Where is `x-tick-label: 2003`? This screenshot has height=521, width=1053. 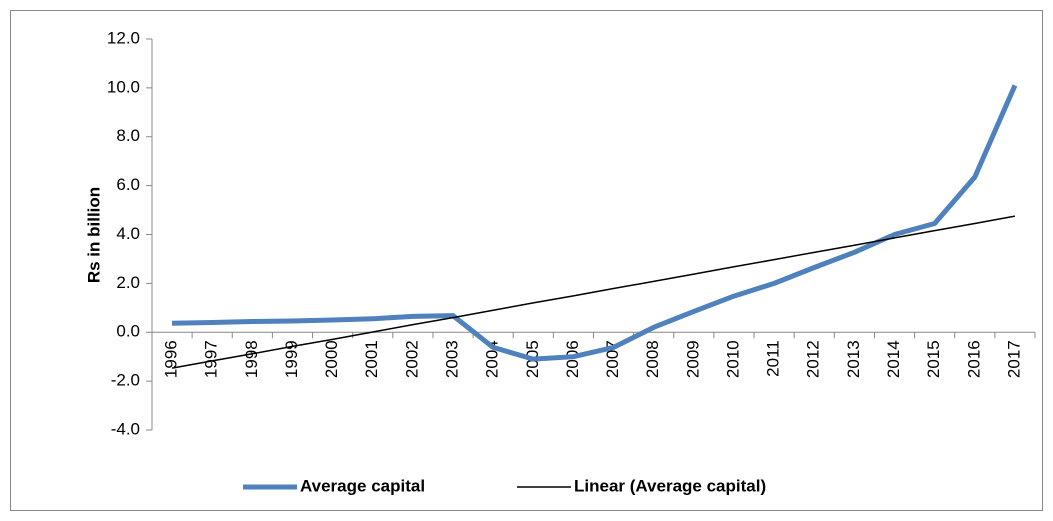 x-tick-label: 2003 is located at coordinates (452, 359).